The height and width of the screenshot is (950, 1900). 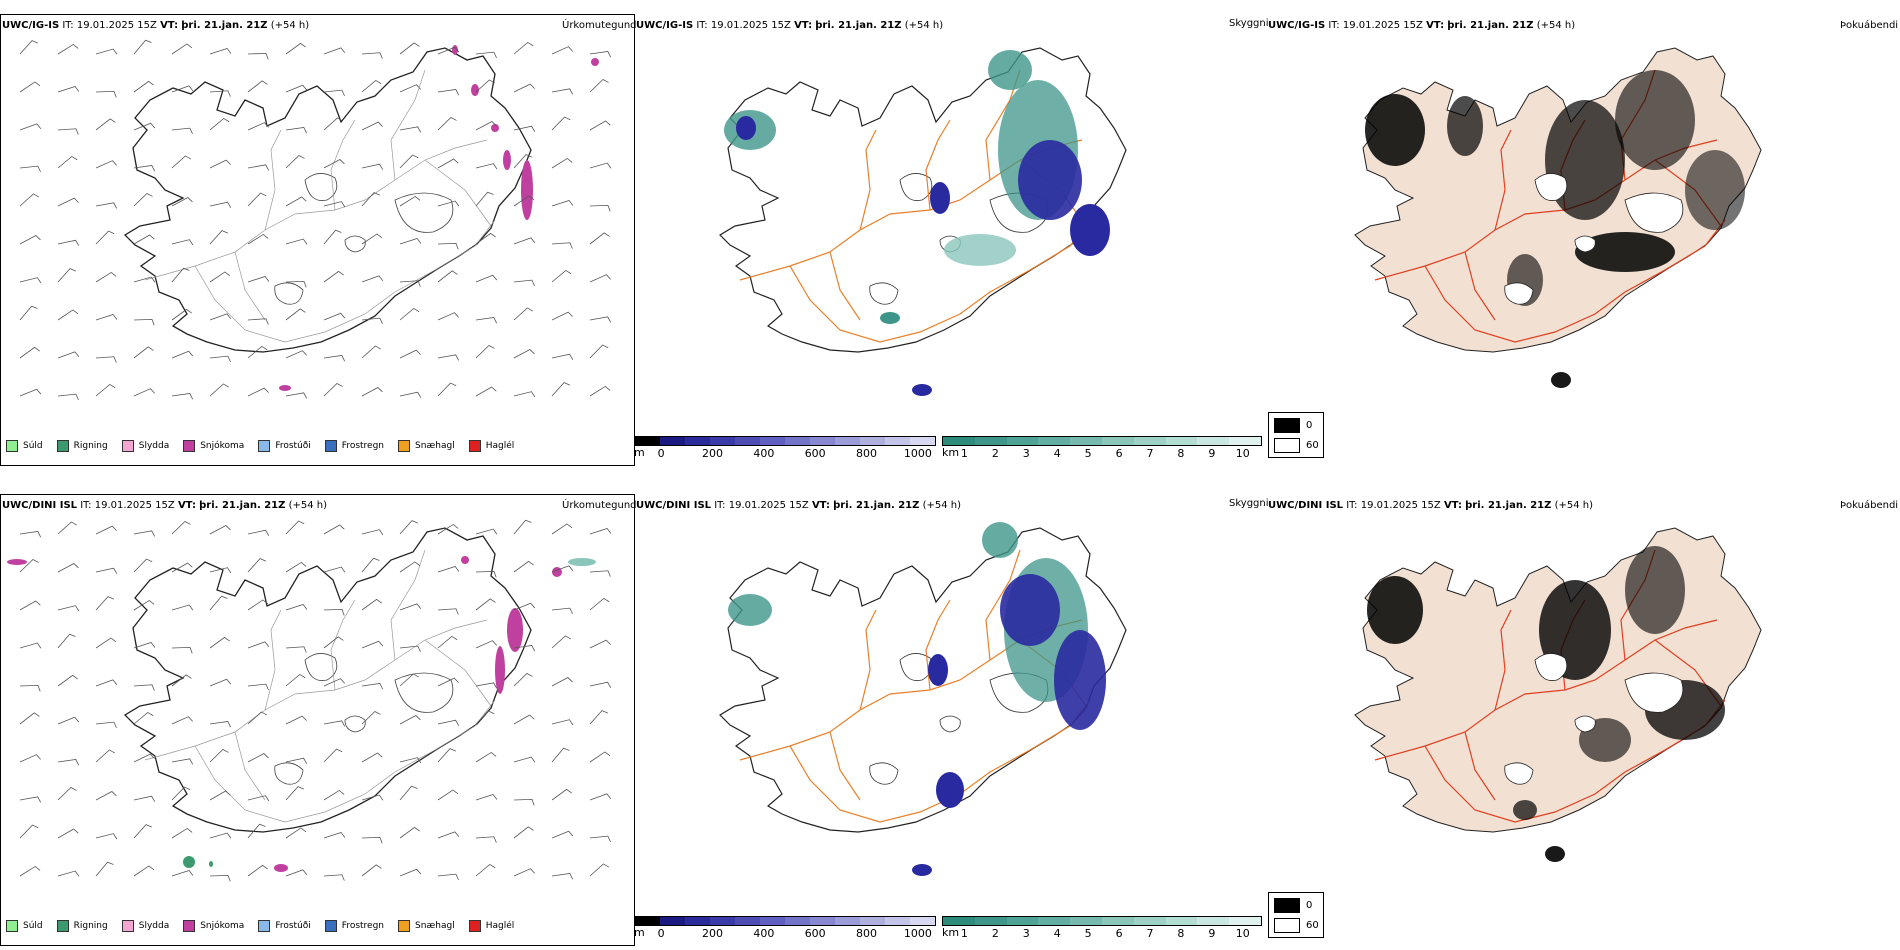 I want to click on row1-low-visibility-areas, so click(x=917, y=223).